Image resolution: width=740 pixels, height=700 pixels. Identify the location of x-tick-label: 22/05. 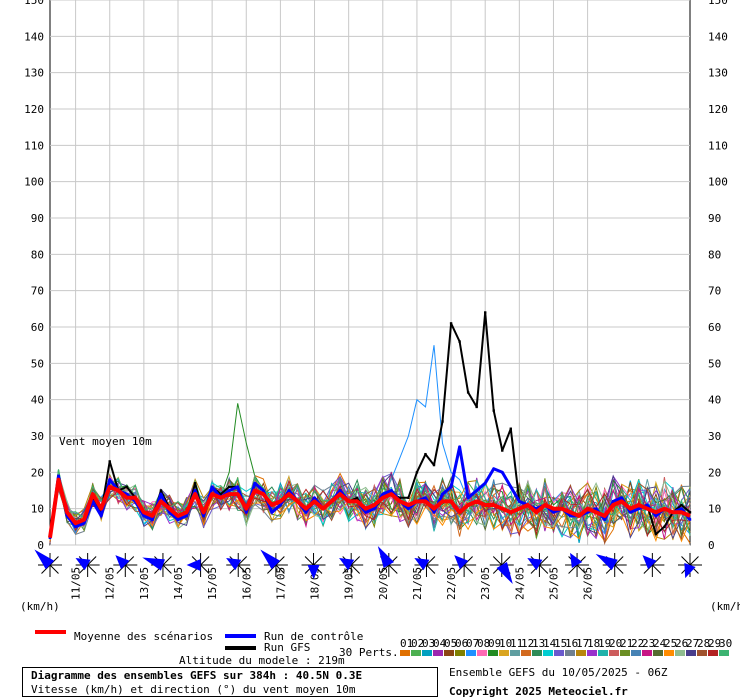
(451, 583).